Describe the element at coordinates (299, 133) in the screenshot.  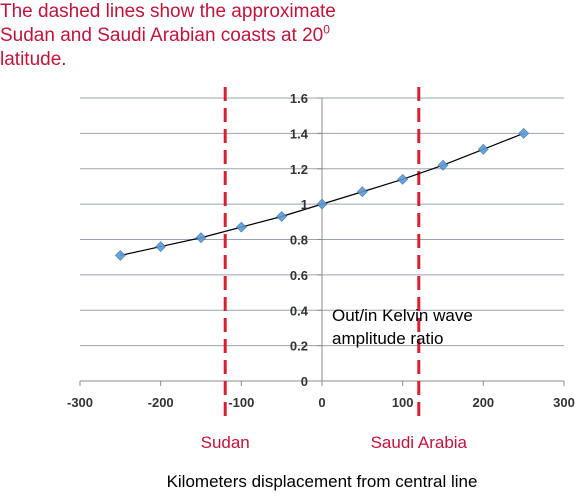
I see `y-tick-label-7: 1.4` at that location.